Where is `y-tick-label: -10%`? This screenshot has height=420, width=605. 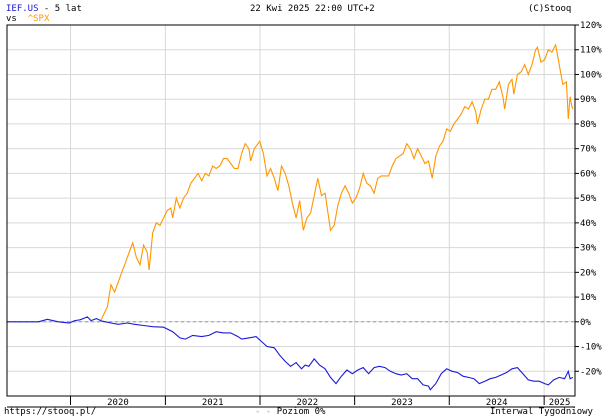
y-tick-label: -10% is located at coordinates (591, 348).